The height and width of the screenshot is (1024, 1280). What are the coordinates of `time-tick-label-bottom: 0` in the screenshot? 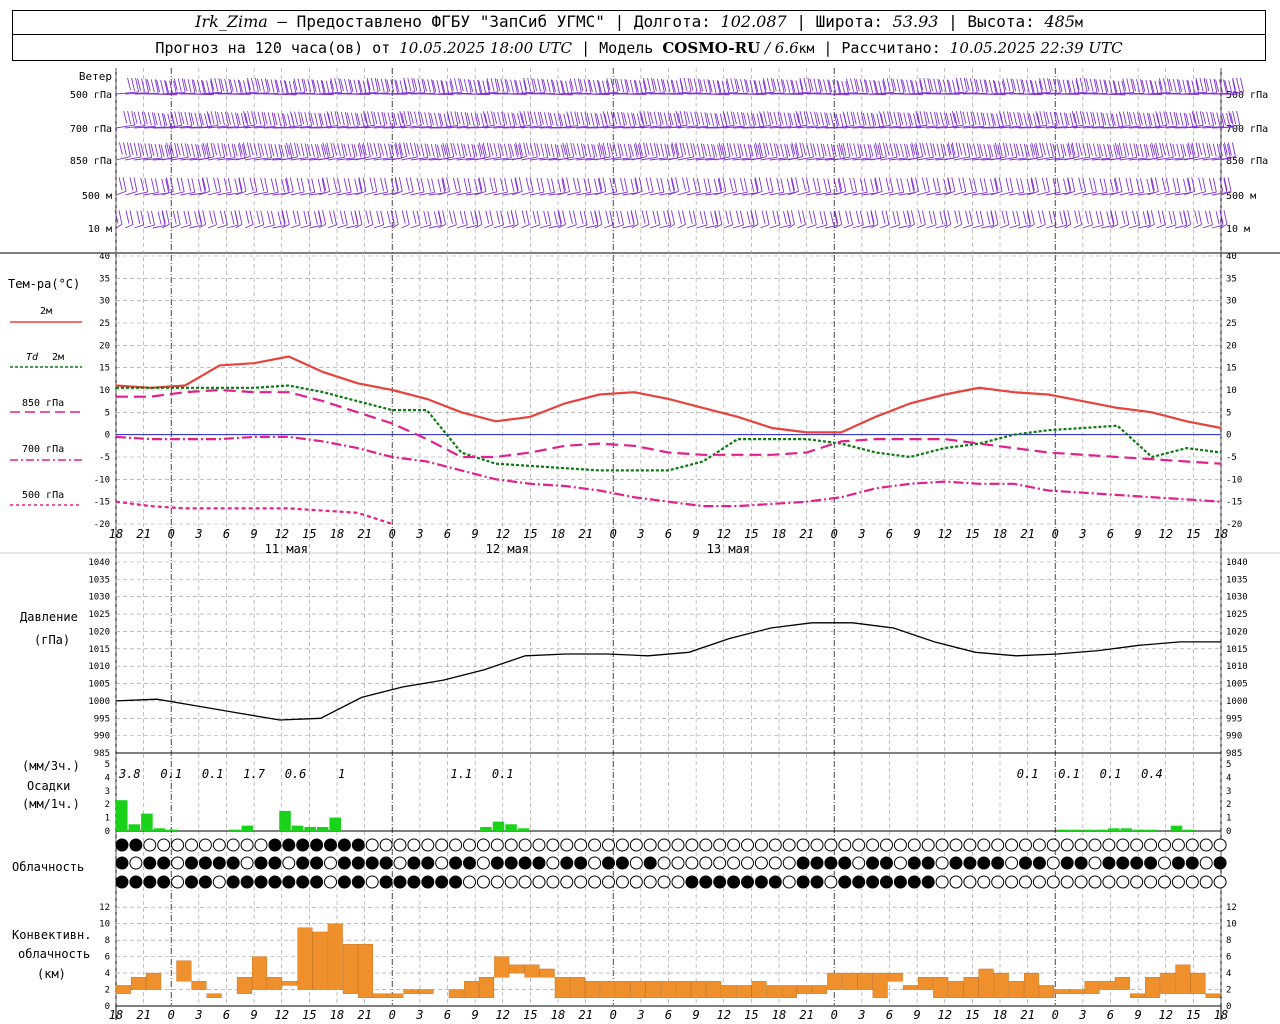 It's located at (834, 1015).